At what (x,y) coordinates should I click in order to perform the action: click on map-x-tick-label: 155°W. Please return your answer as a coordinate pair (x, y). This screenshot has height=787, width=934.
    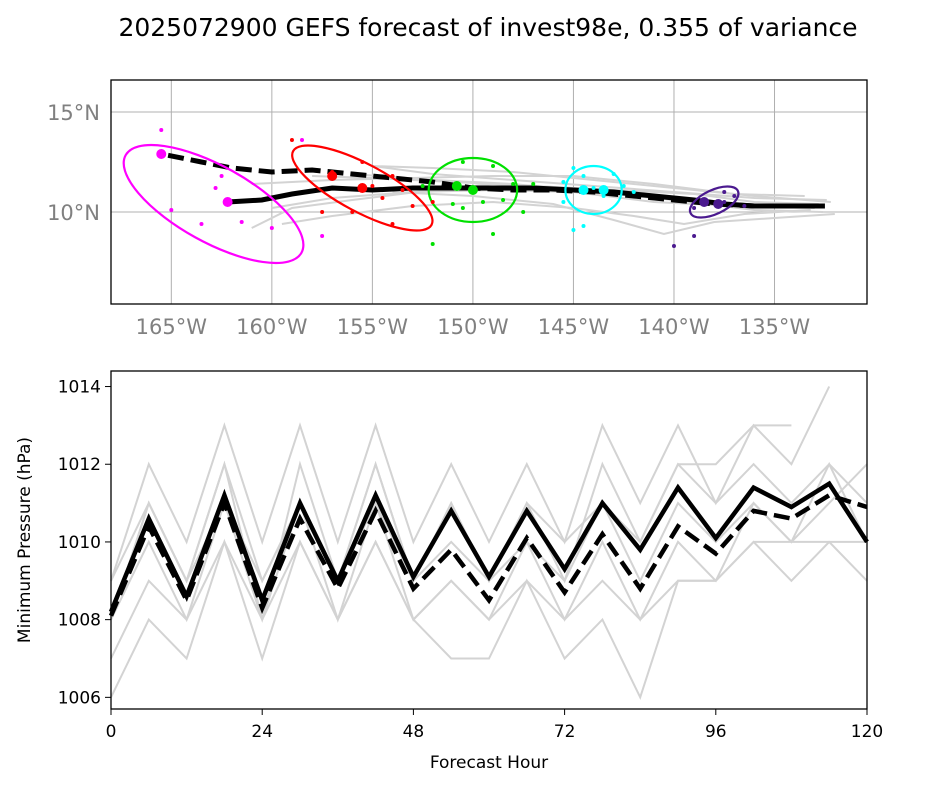
    Looking at the image, I should click on (373, 327).